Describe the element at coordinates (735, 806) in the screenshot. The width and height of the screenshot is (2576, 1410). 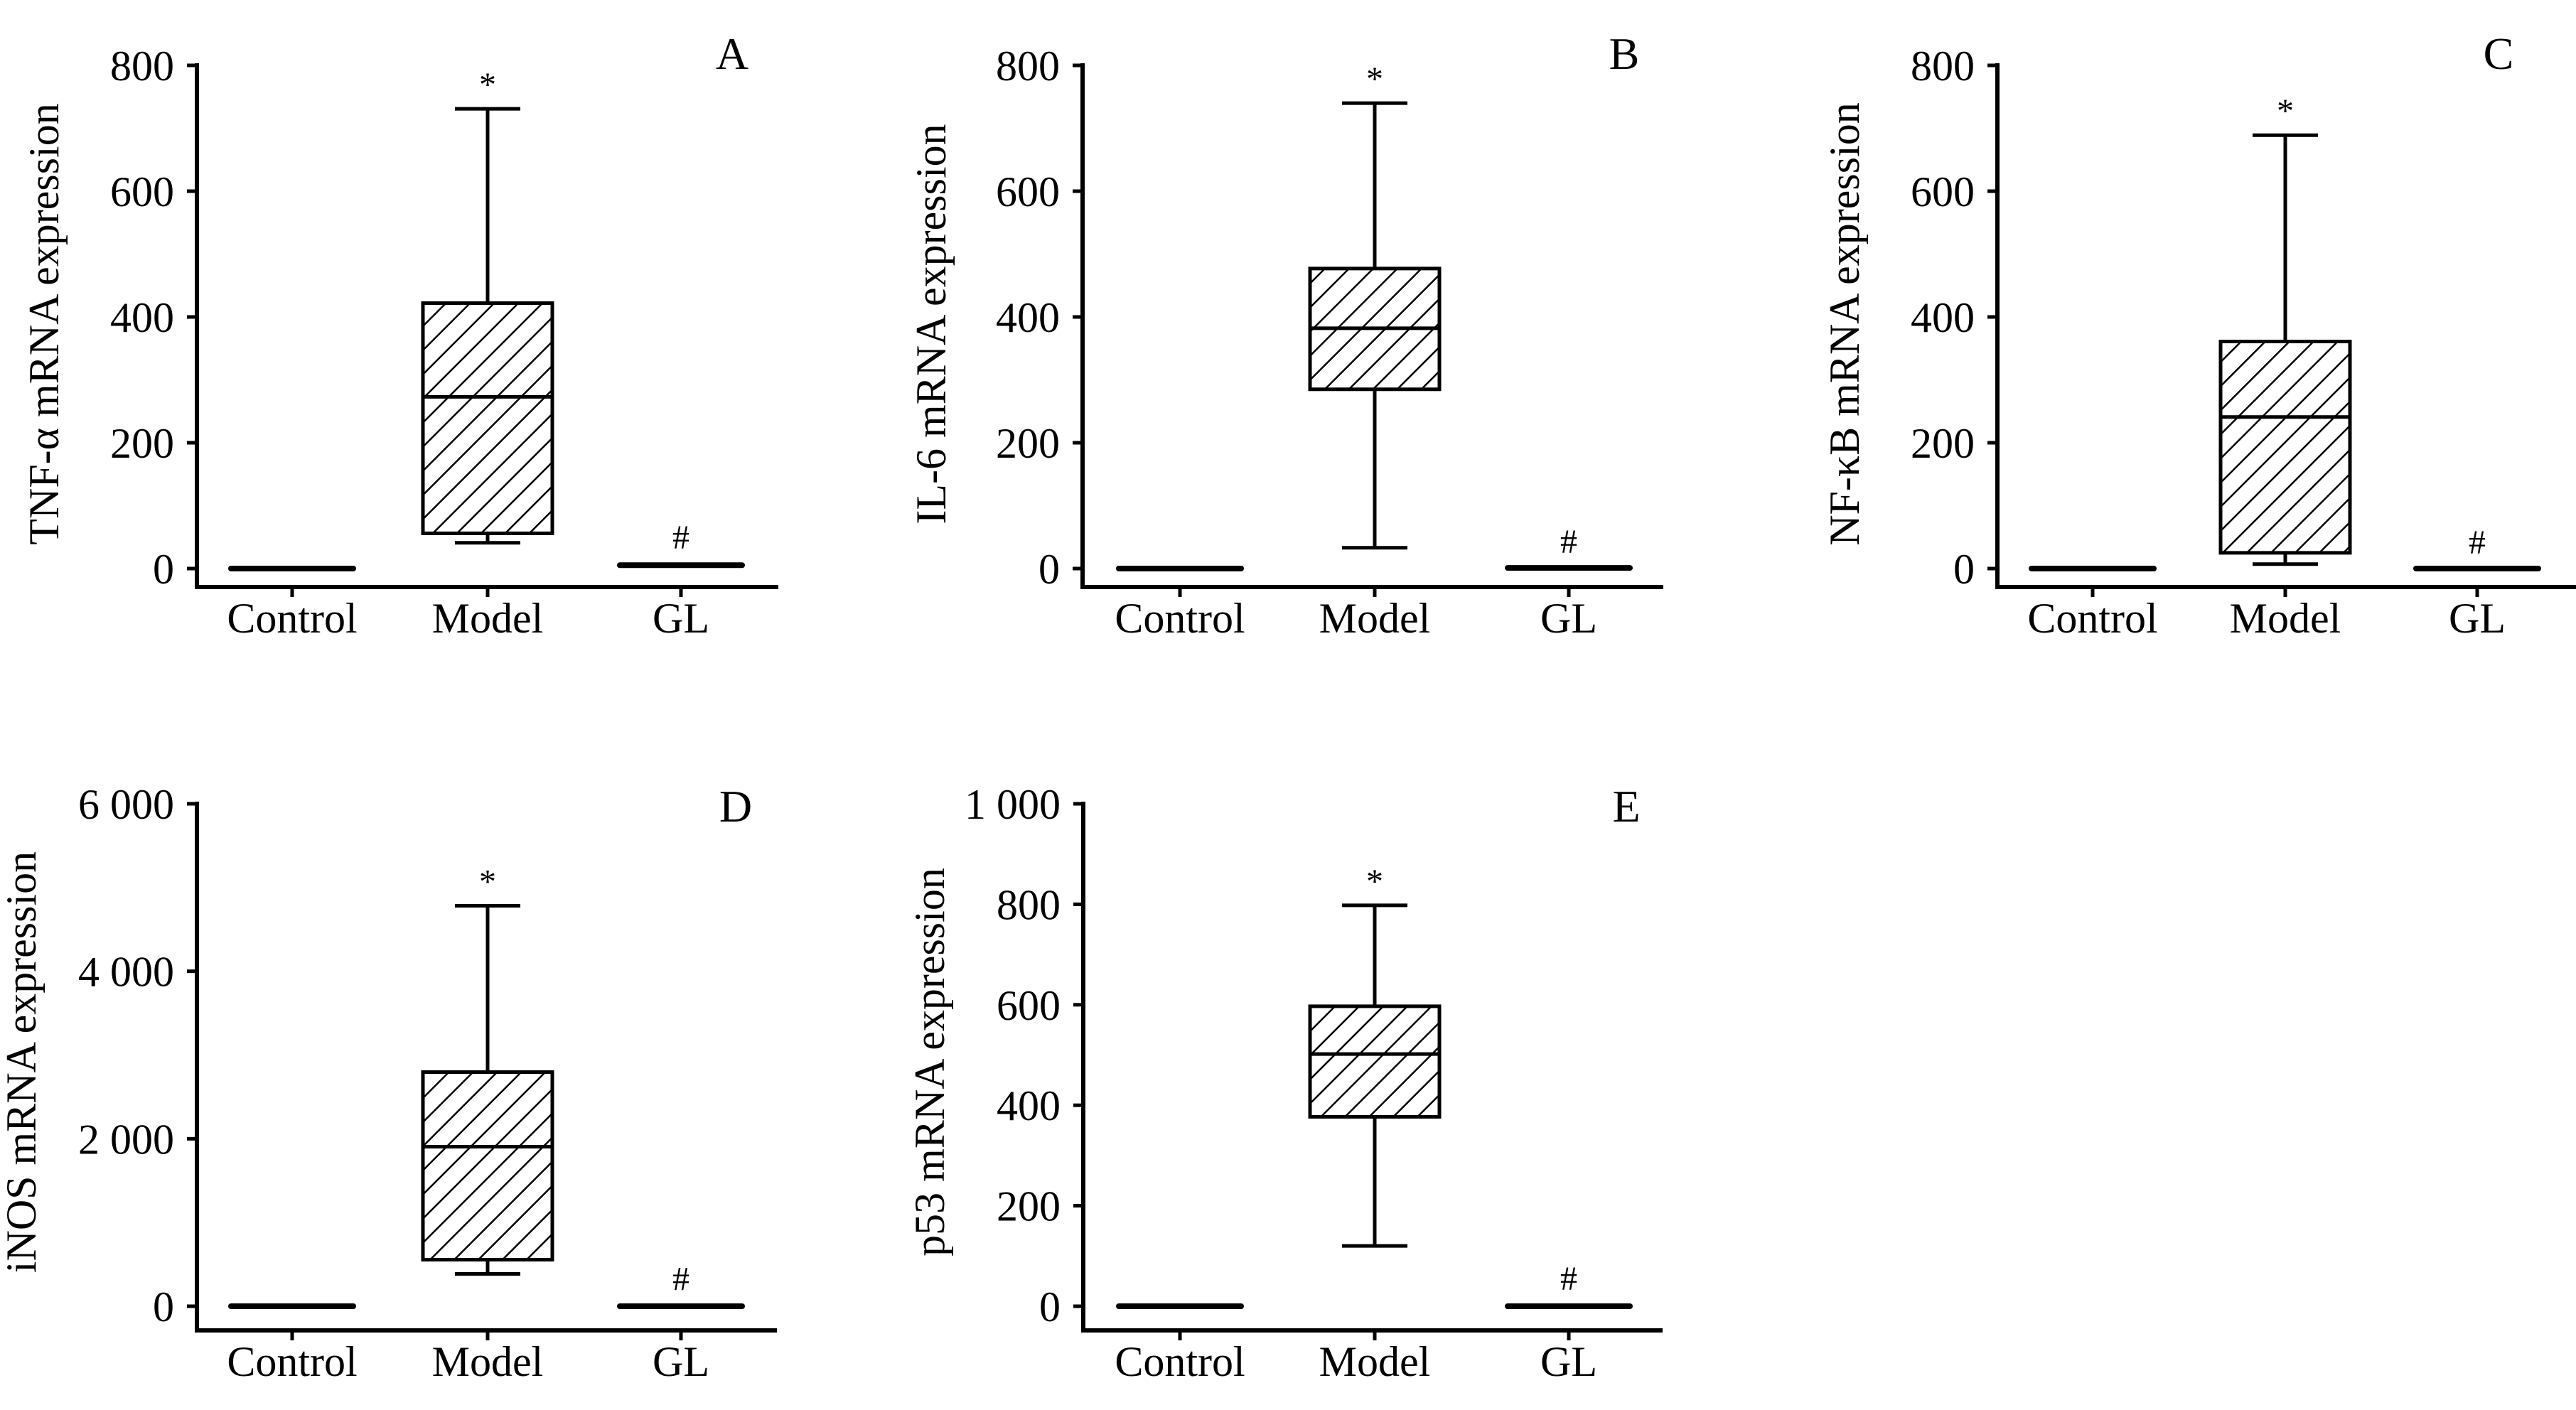
I see `panel-letter: D` at that location.